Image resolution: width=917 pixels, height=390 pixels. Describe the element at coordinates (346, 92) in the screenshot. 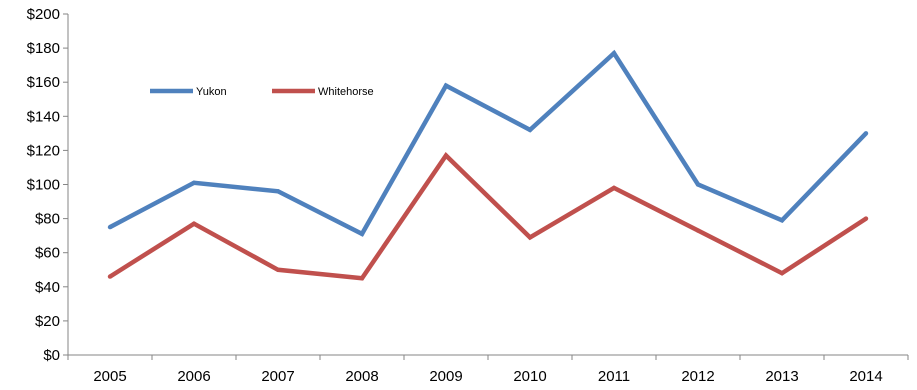

I see `legend-label-whitehorse: Whitehorse` at that location.